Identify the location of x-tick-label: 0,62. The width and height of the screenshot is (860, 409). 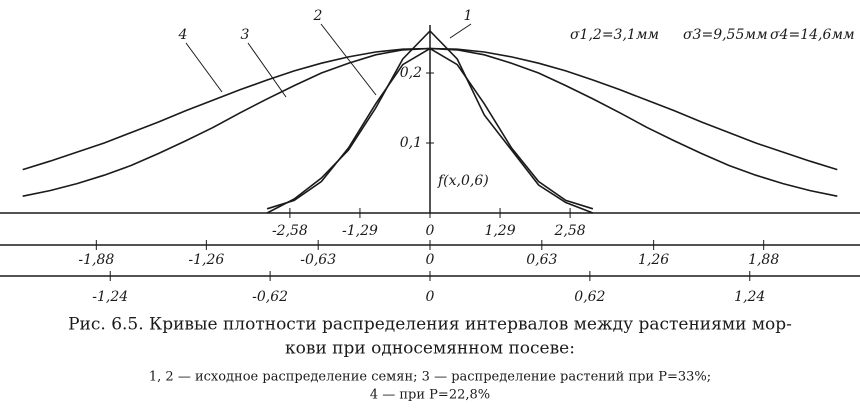
(589, 297).